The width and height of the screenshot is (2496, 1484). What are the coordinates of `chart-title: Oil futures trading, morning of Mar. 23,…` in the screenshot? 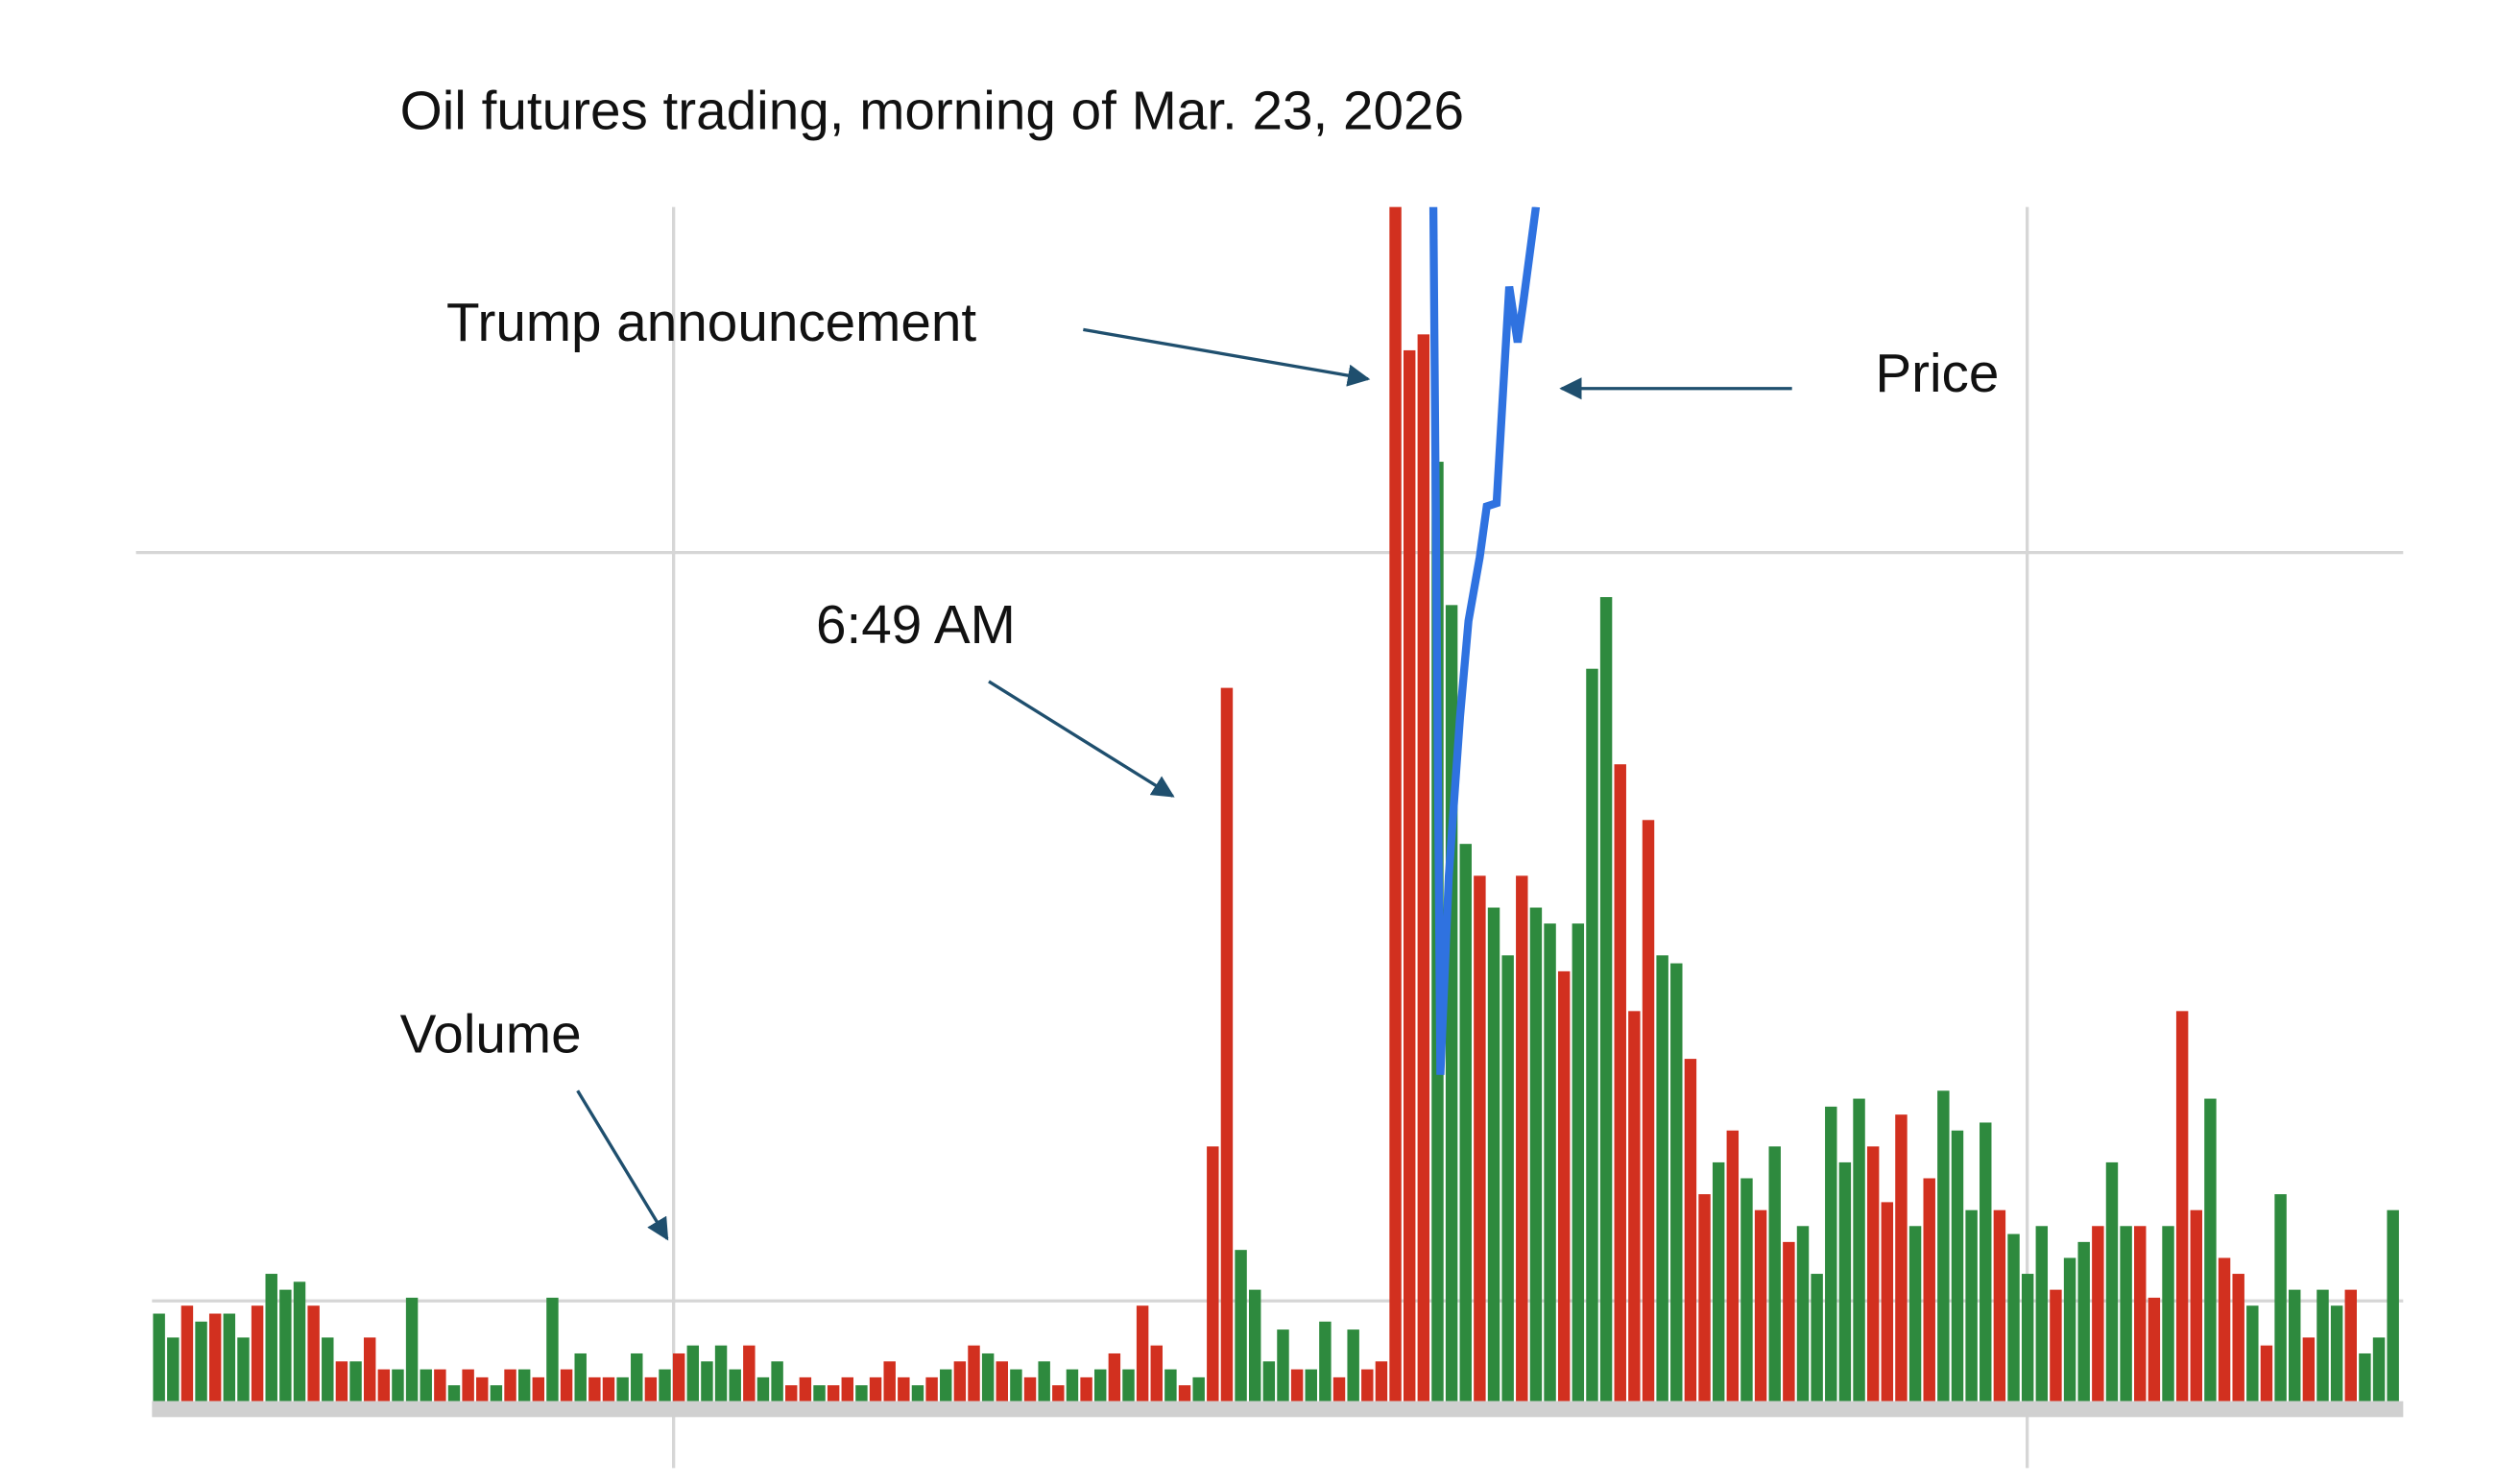 It's located at (932, 110).